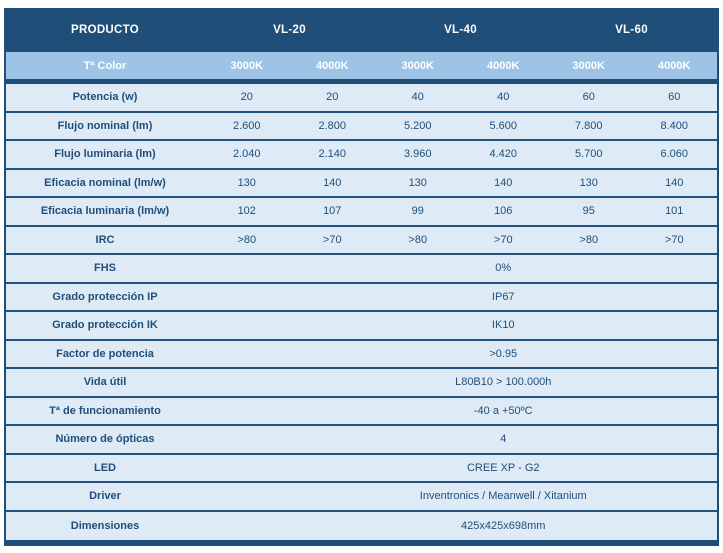  What do you see at coordinates (105, 30) in the screenshot?
I see `producto-header-cell: PRODUCTO` at bounding box center [105, 30].